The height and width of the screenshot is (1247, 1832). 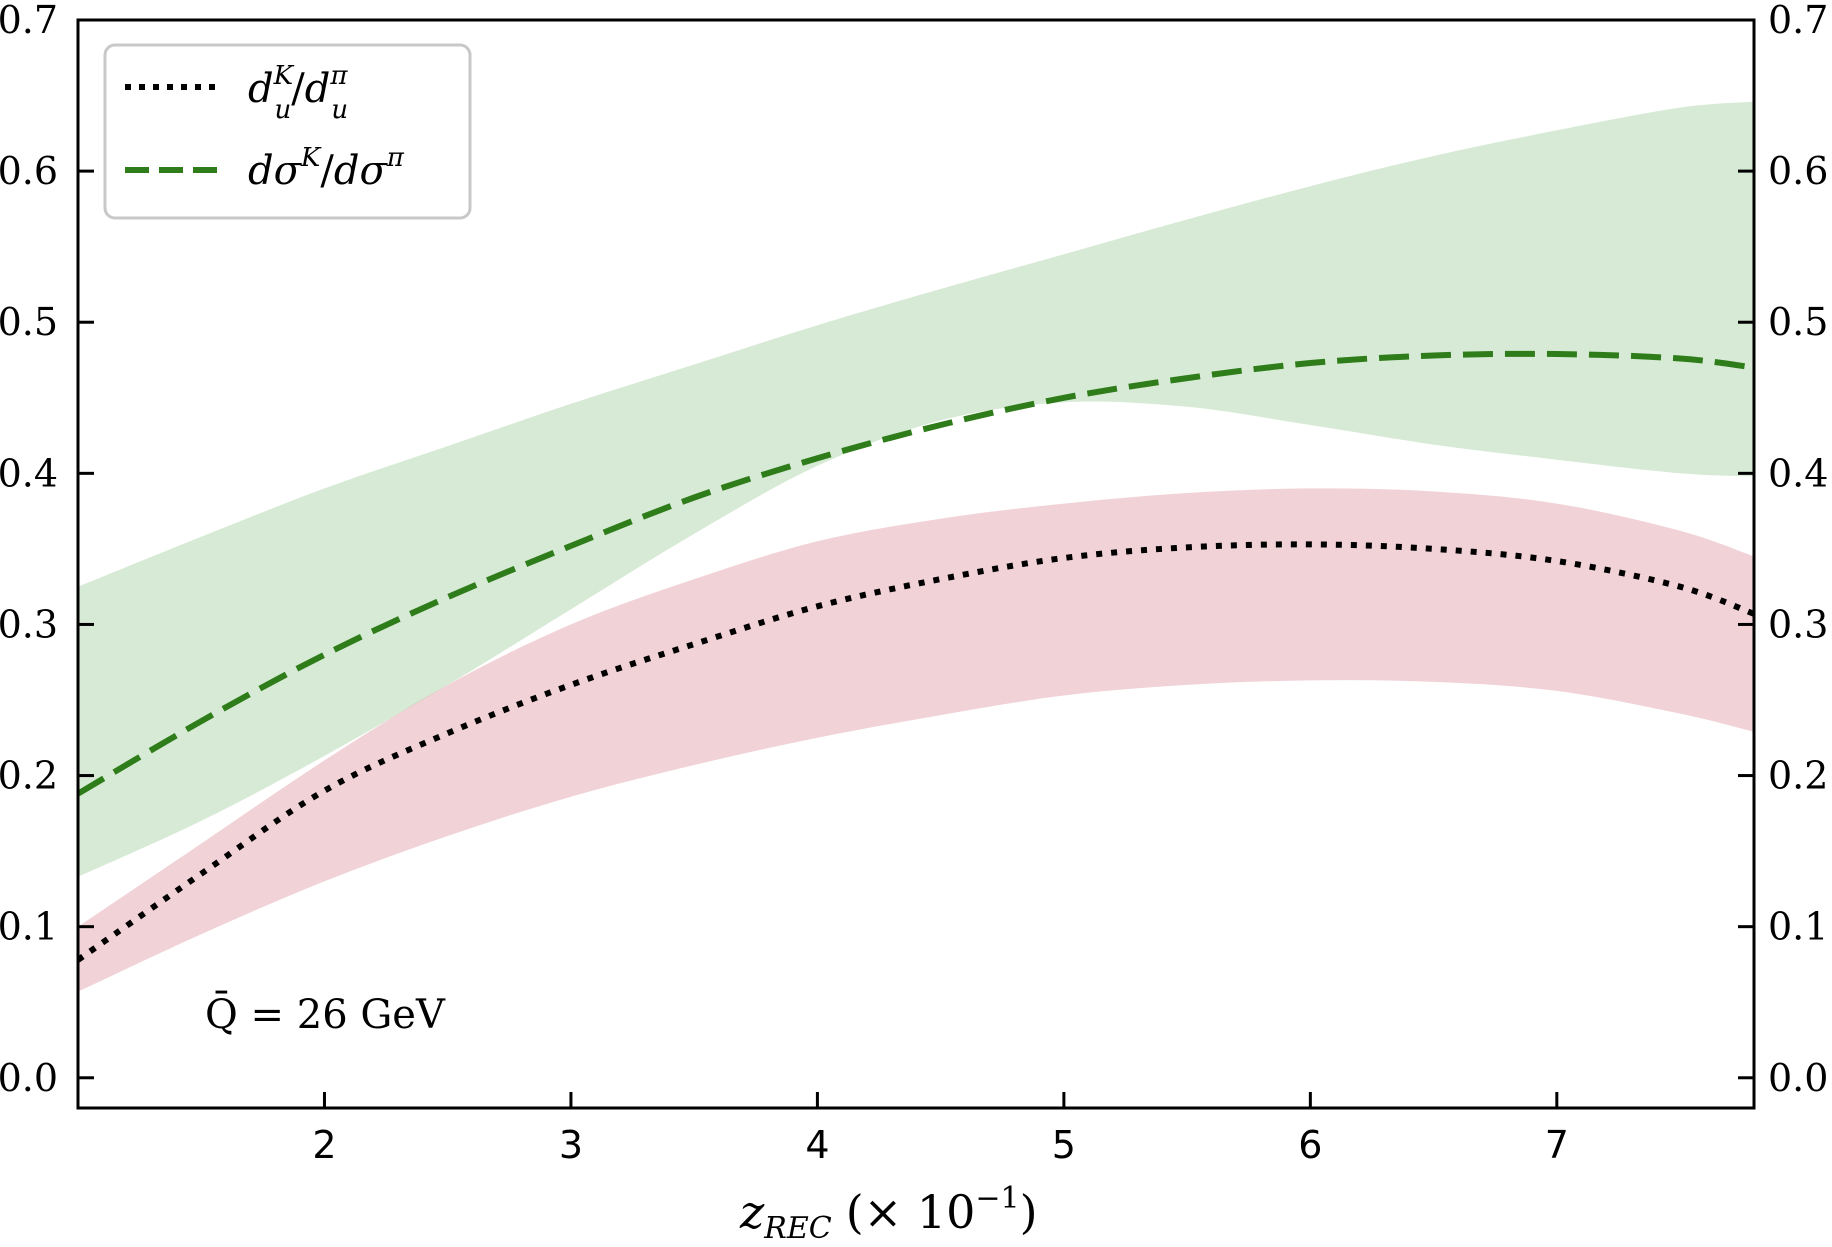 What do you see at coordinates (888, 1213) in the screenshot?
I see `x-axis-label: zREC (× 10−1)` at bounding box center [888, 1213].